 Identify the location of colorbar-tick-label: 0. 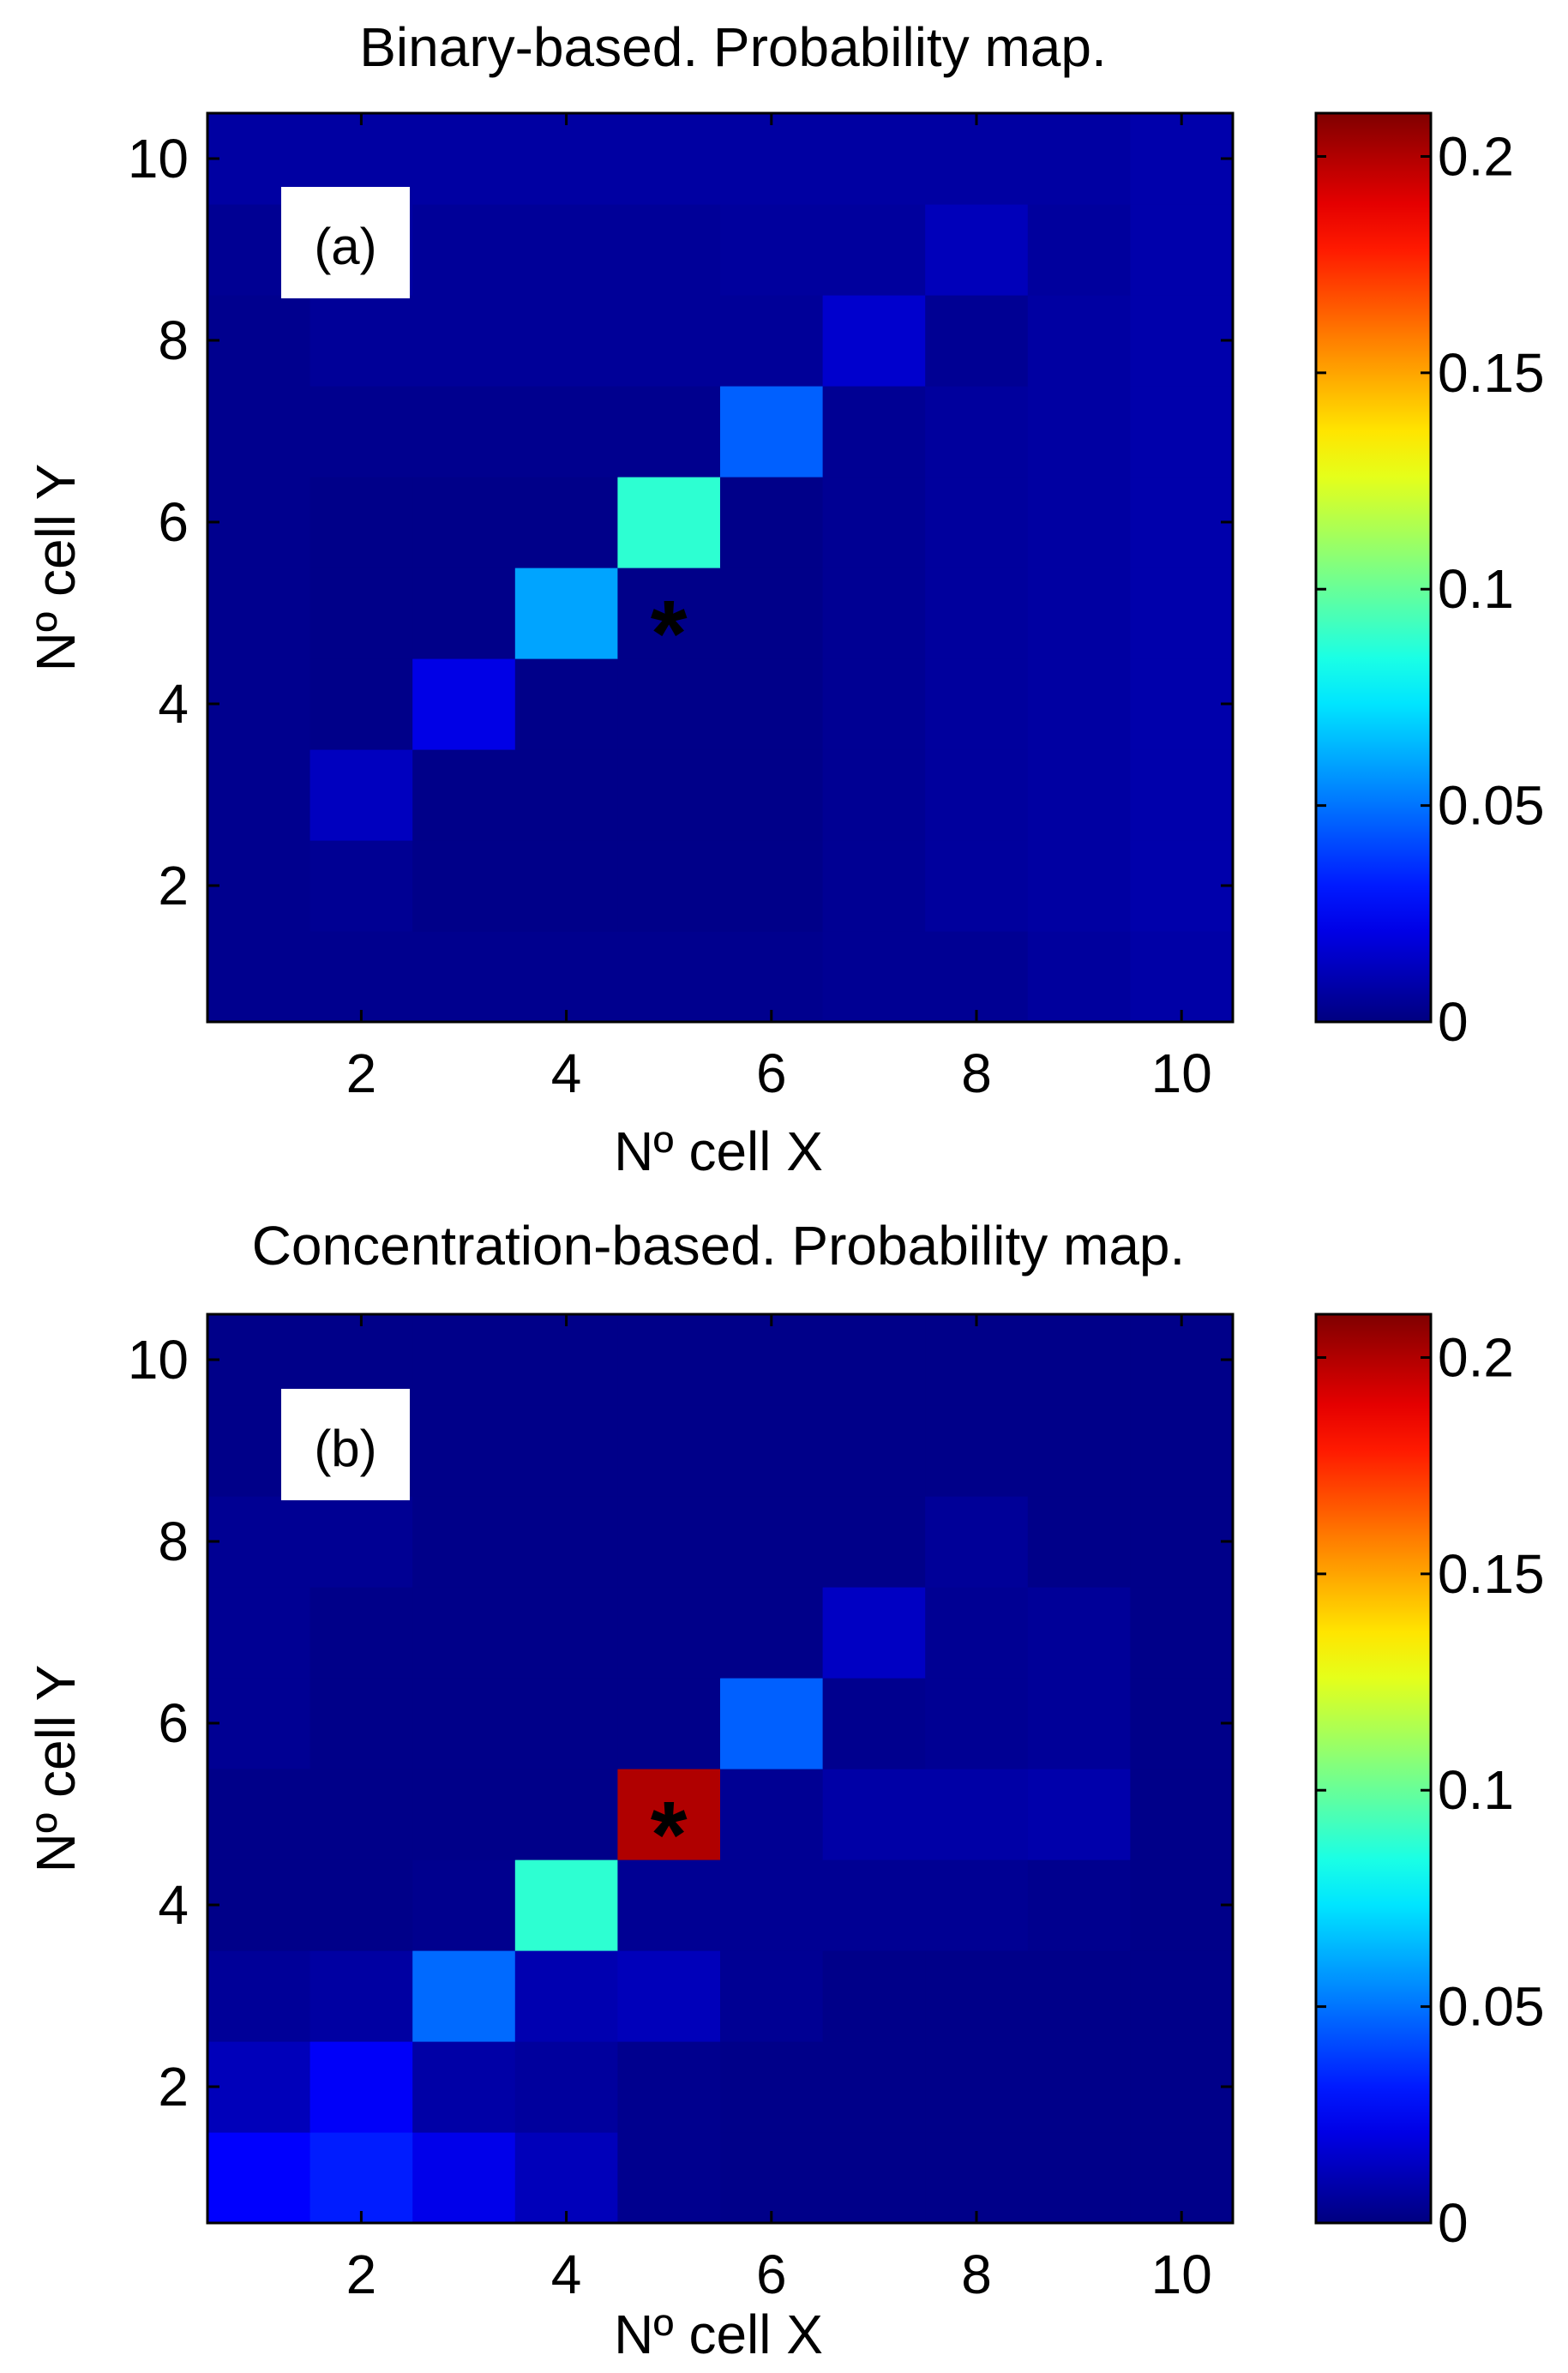
(1453, 2223).